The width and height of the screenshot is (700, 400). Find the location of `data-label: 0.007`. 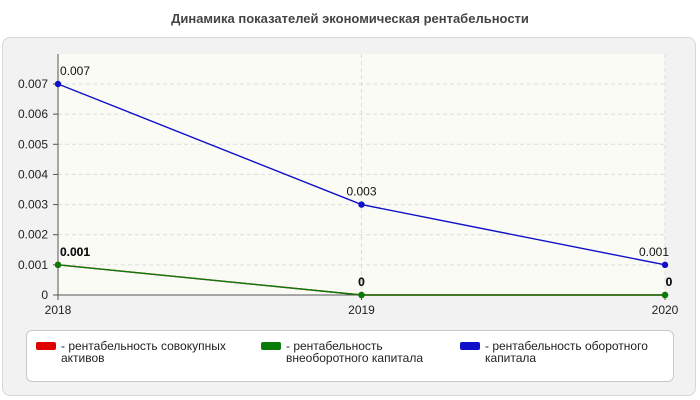

data-label: 0.007 is located at coordinates (75, 71).